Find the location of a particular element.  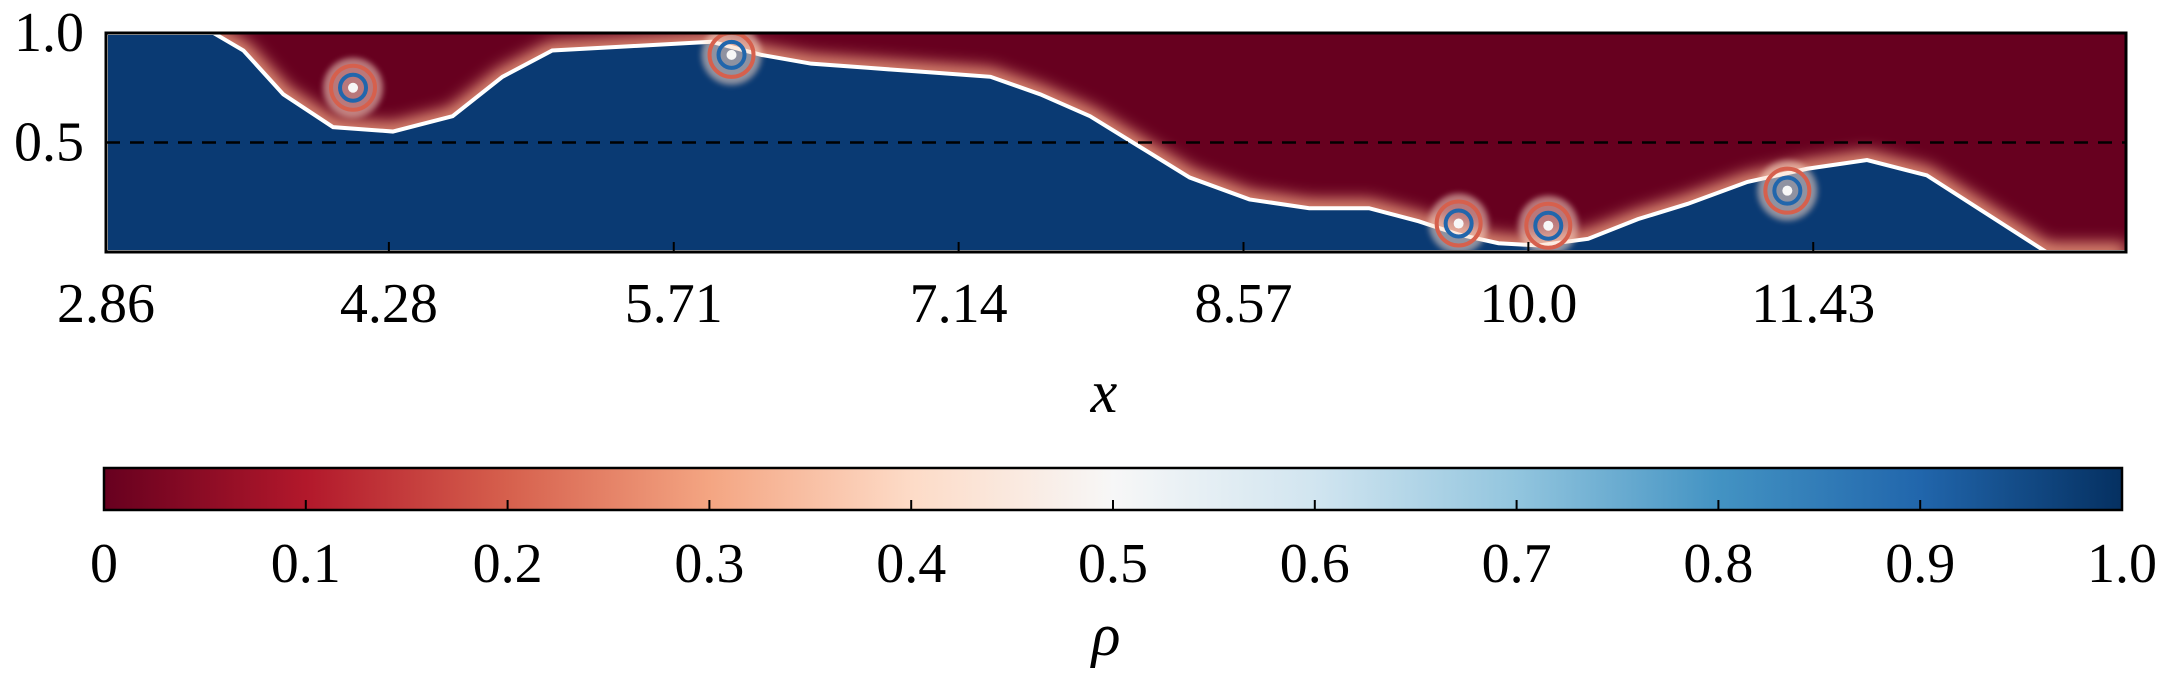

colorbar-tick-label: 0.6 is located at coordinates (1315, 564).